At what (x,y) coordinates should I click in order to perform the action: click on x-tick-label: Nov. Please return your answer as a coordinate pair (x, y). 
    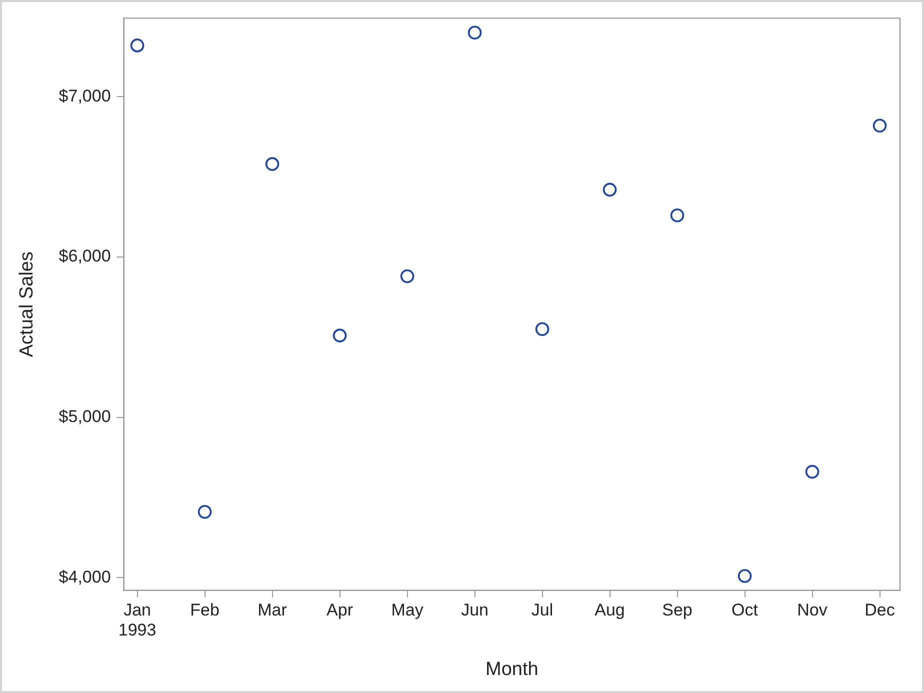
    Looking at the image, I should click on (812, 610).